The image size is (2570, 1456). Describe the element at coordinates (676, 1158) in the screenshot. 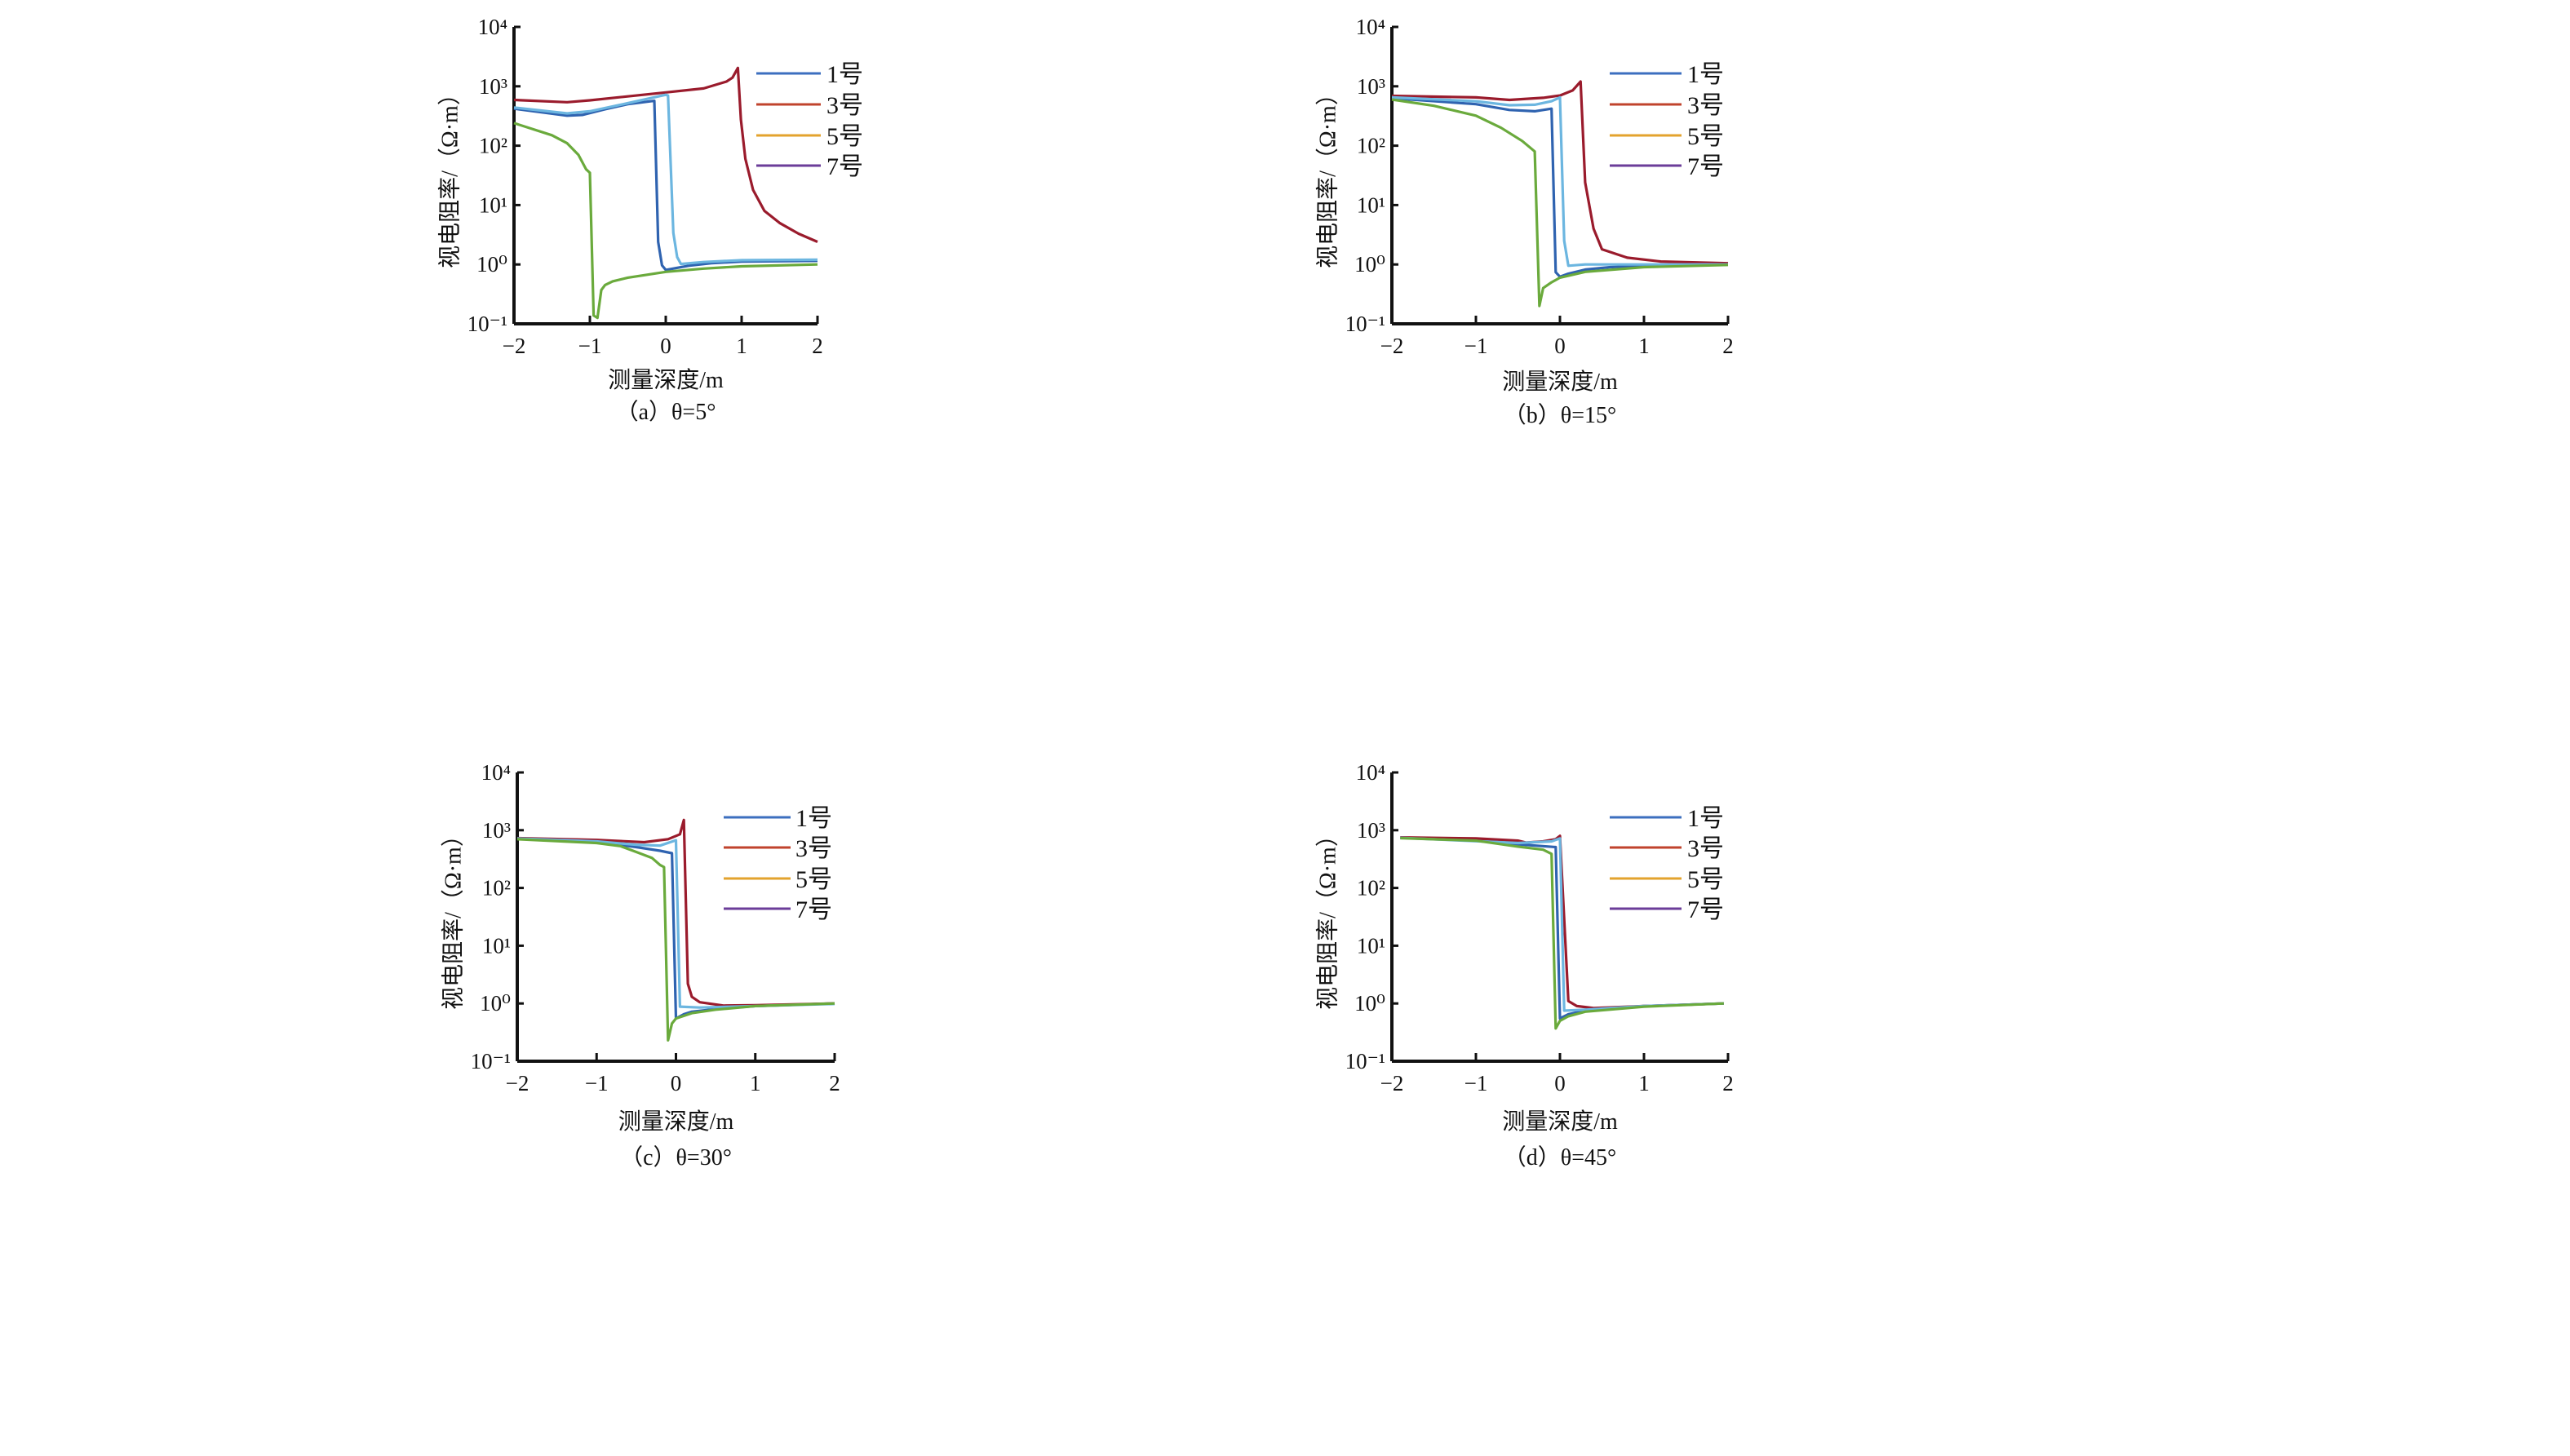

I see `panel-caption: （c）θ=30°` at that location.